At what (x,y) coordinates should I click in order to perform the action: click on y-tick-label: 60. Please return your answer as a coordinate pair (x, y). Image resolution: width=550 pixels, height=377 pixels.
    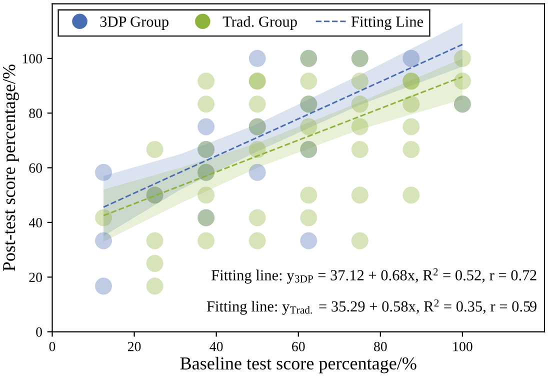
    Looking at the image, I should click on (35, 168).